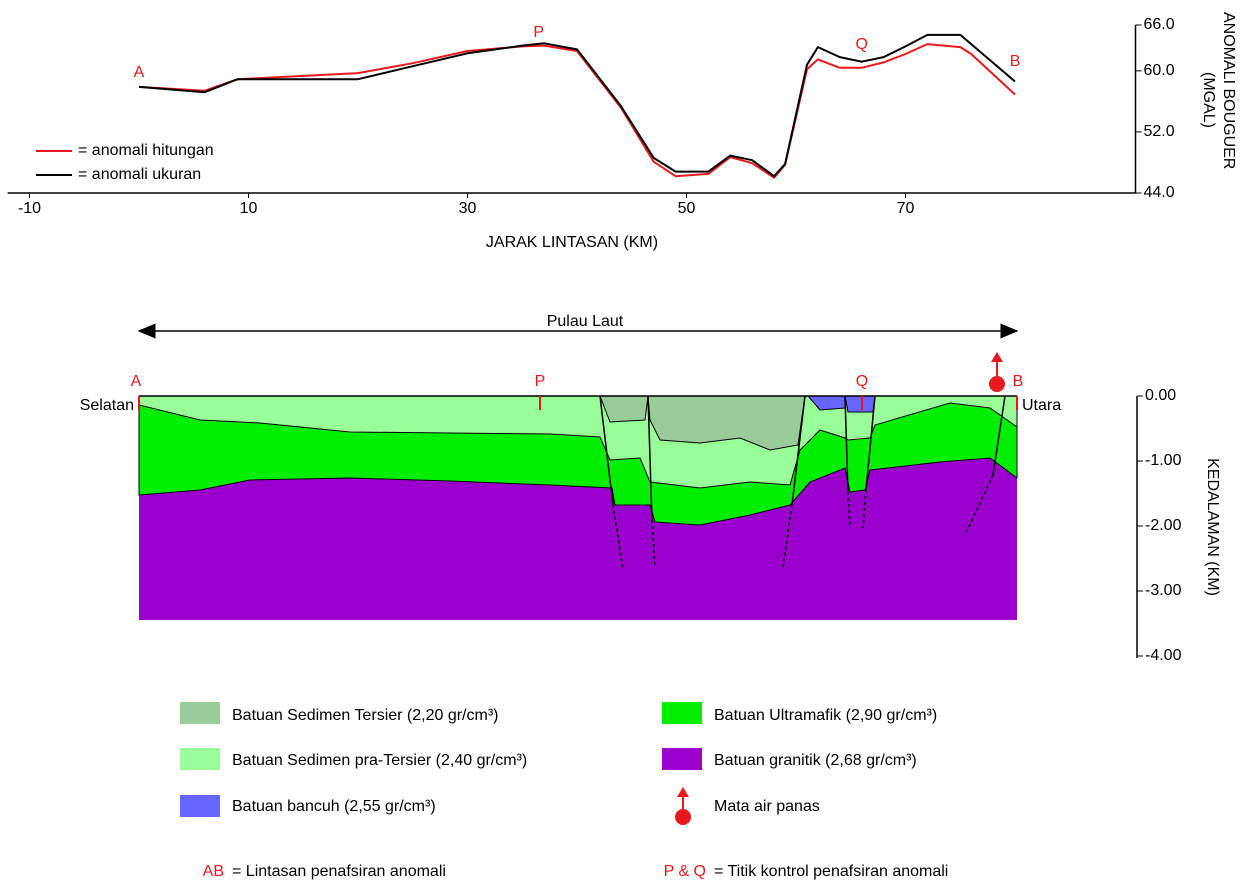  Describe the element at coordinates (365, 715) in the screenshot. I see `legend-text: Batuan Sedimen Tersier (2,20 gr/cm³)` at that location.